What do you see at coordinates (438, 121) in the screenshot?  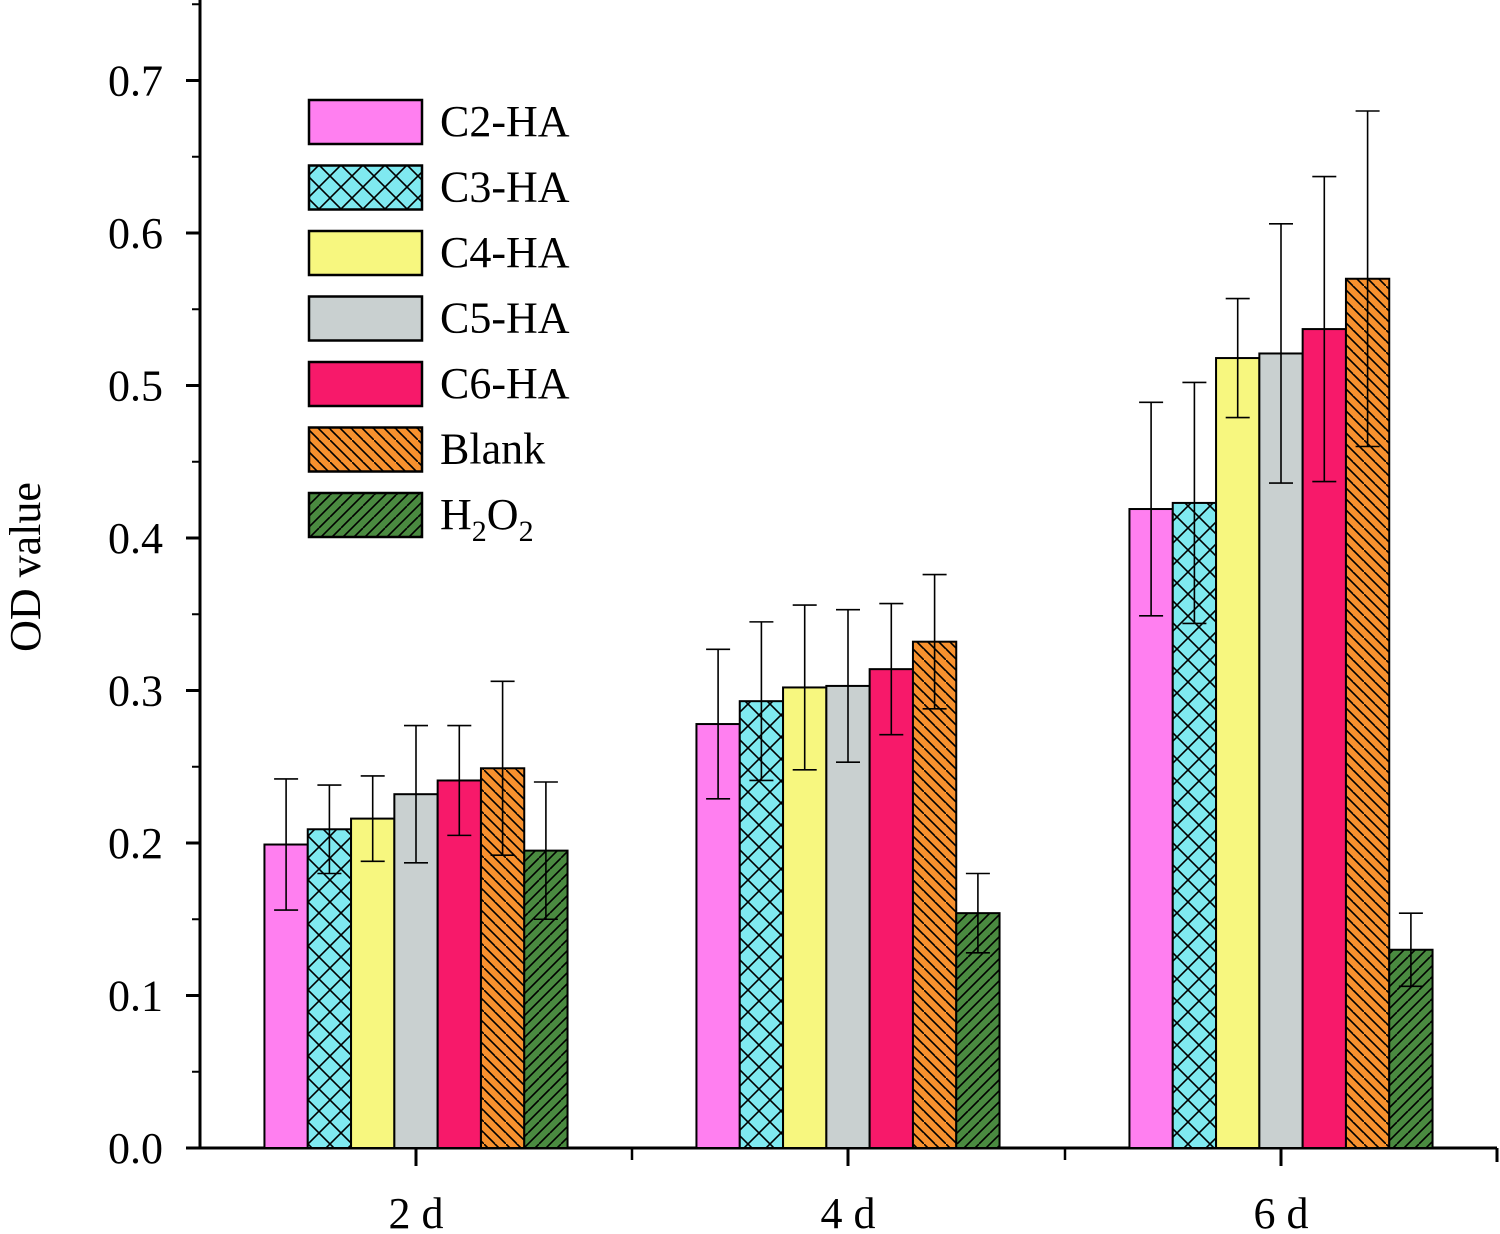 I see `legend-item: C2-HA` at bounding box center [438, 121].